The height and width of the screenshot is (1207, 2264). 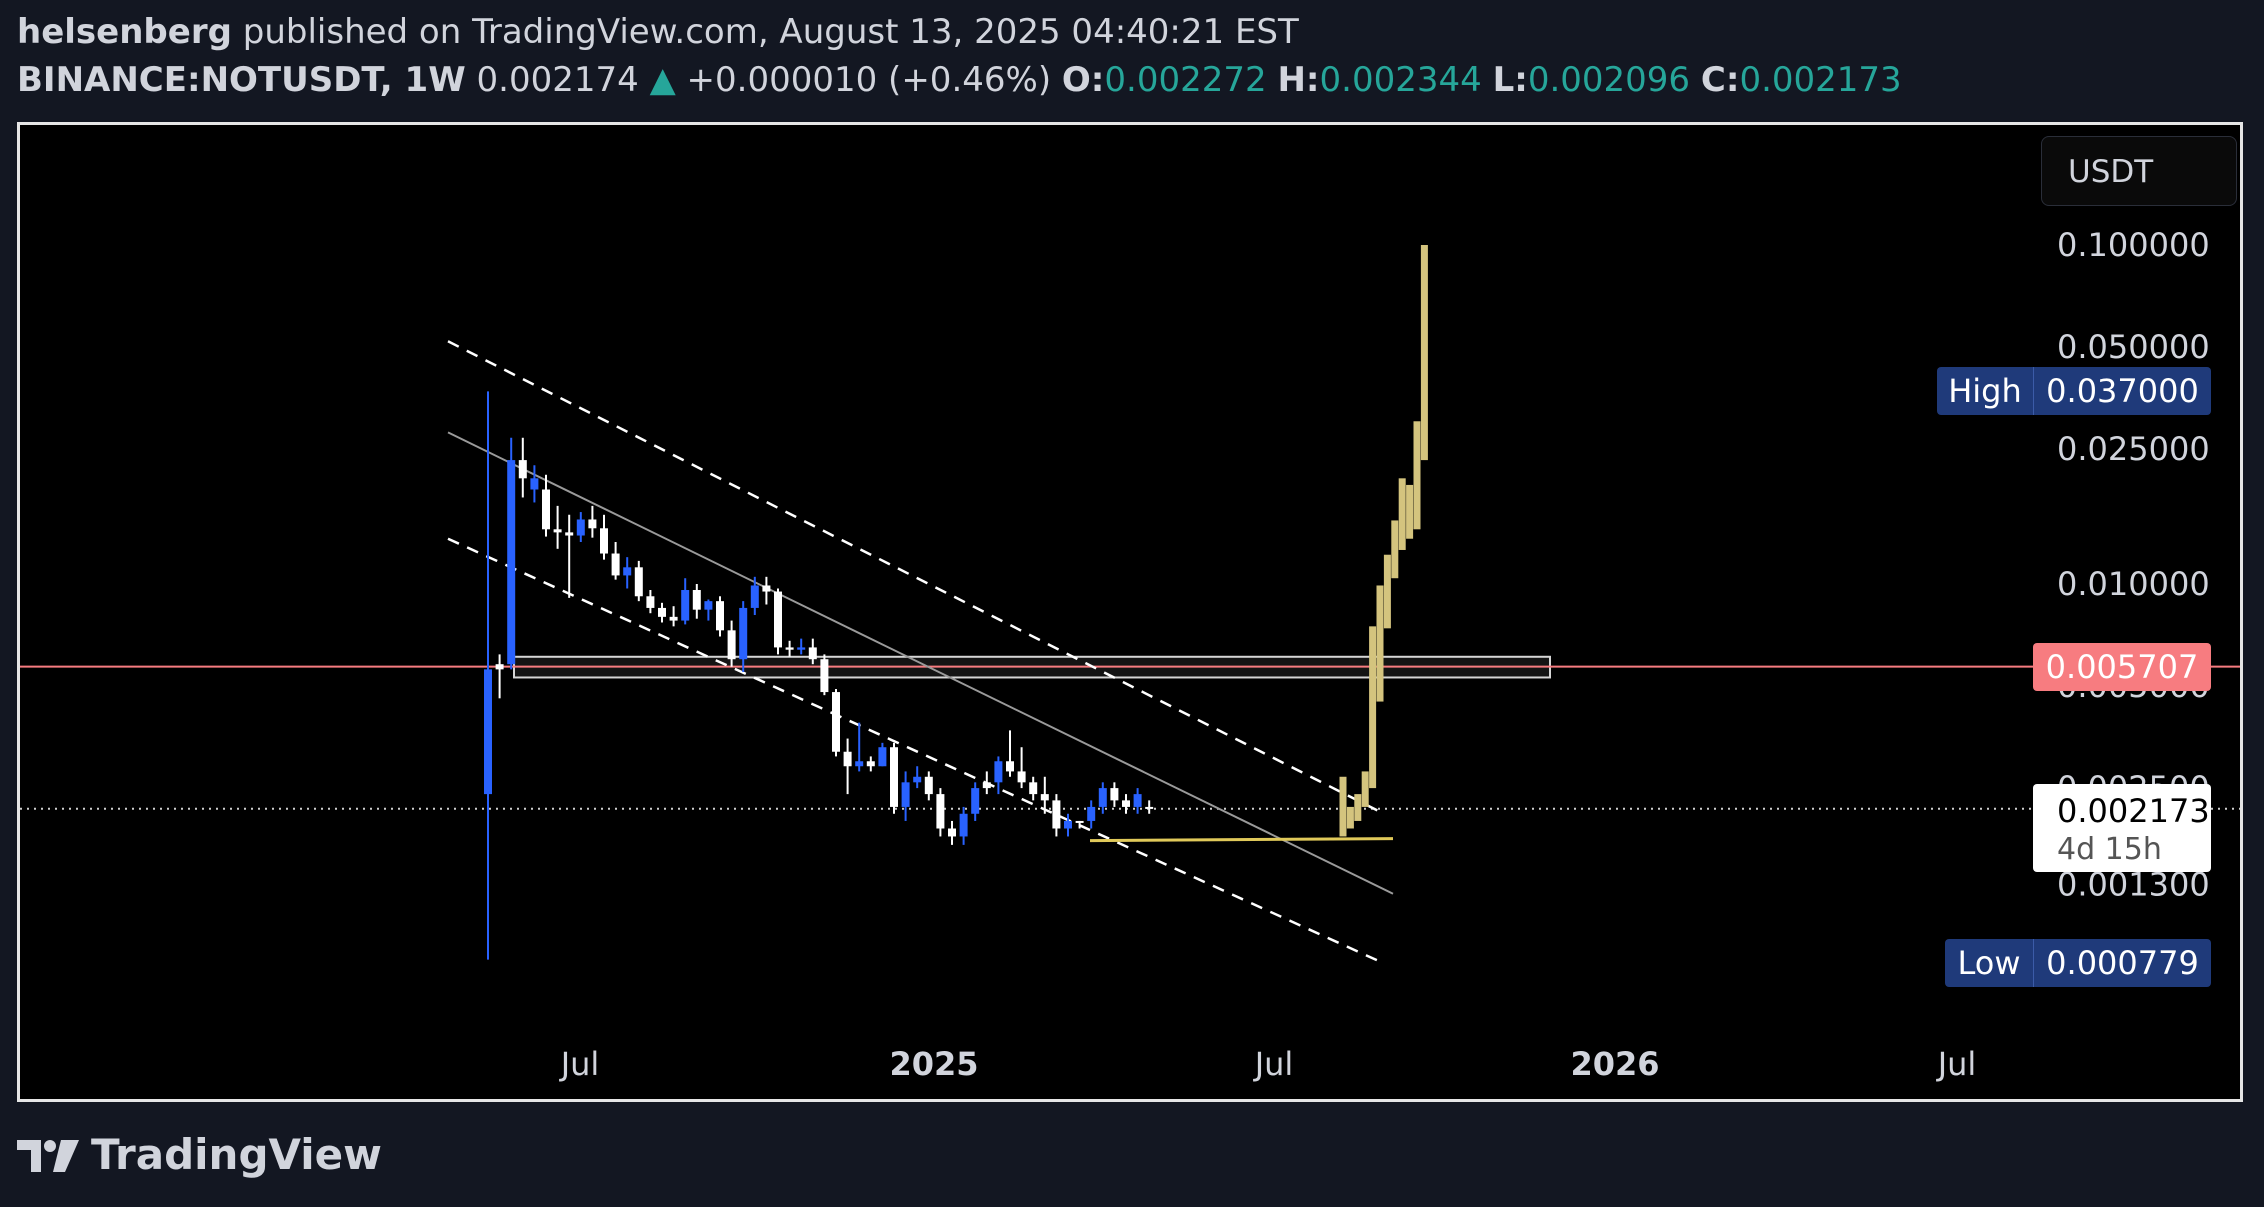 I want to click on close-value: 0.002173, so click(x=1820, y=80).